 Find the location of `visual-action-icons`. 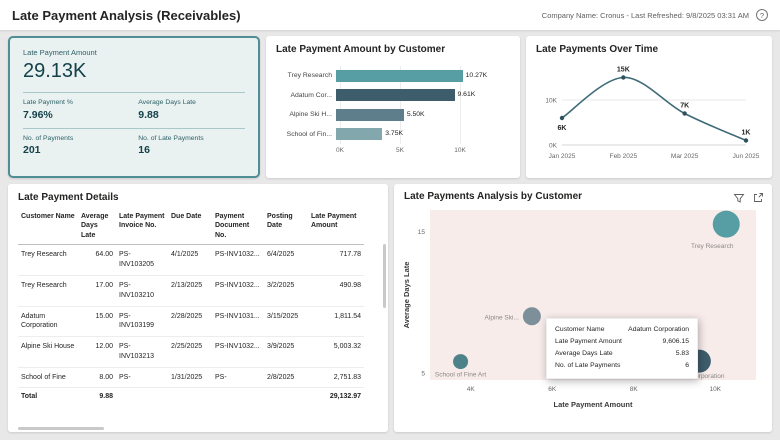

visual-action-icons is located at coordinates (748, 197).